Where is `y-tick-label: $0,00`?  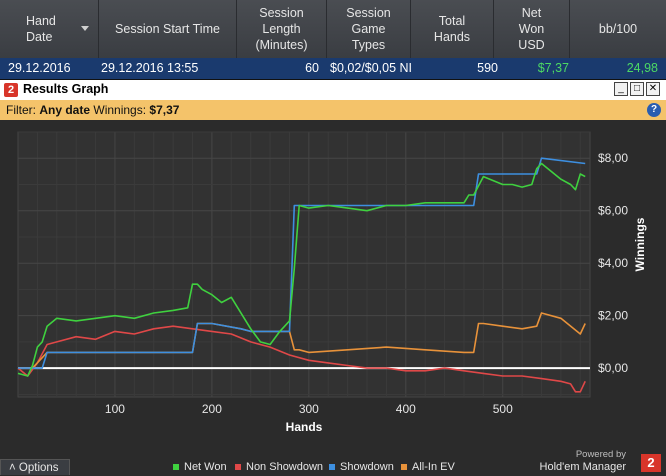
y-tick-label: $0,00 is located at coordinates (613, 368).